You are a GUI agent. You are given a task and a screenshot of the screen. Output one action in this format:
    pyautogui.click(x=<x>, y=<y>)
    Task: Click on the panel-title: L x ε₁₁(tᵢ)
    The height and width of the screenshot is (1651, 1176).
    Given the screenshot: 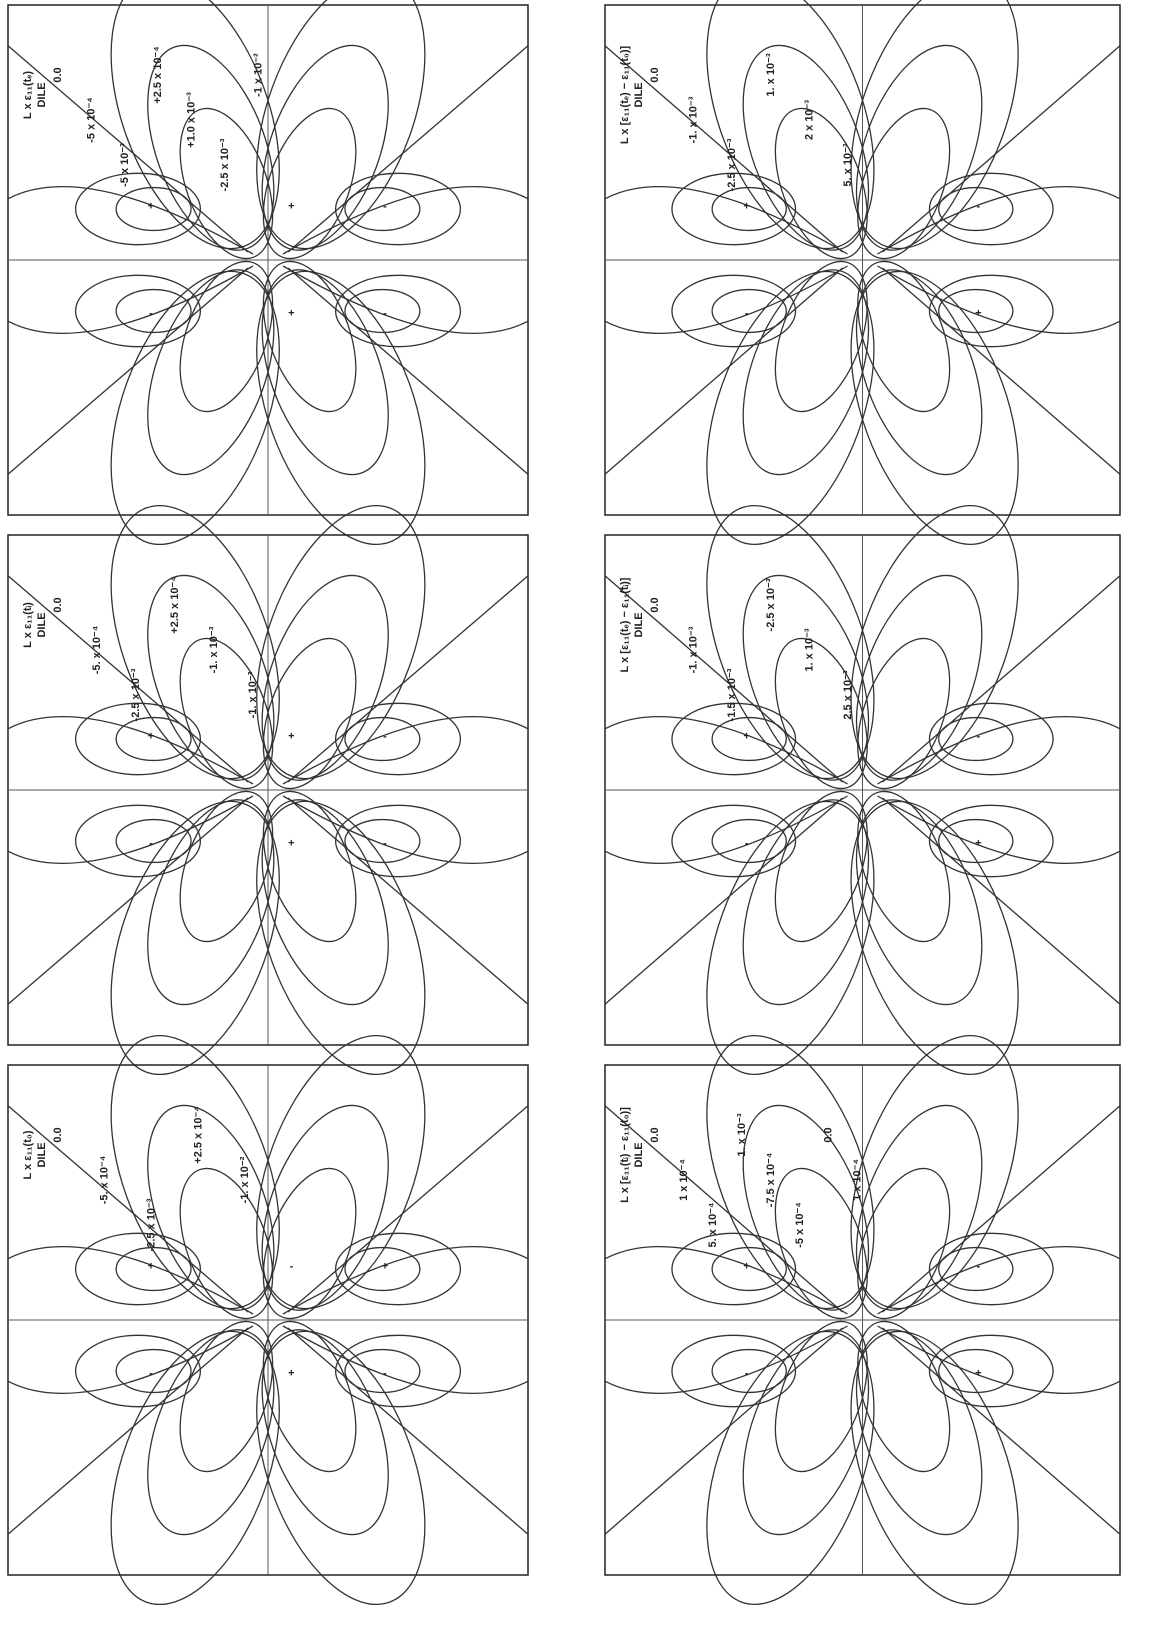 What is the action you would take?
    pyautogui.click(x=28, y=625)
    